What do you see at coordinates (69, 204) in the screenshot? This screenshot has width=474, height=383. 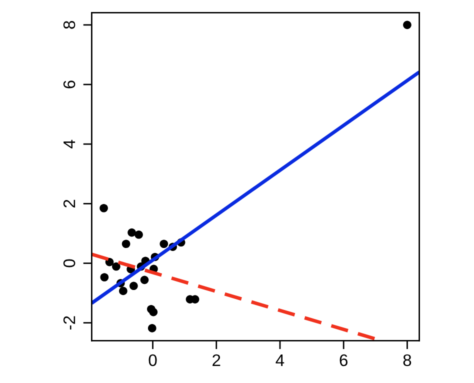 I see `y-tick-label: 2` at bounding box center [69, 204].